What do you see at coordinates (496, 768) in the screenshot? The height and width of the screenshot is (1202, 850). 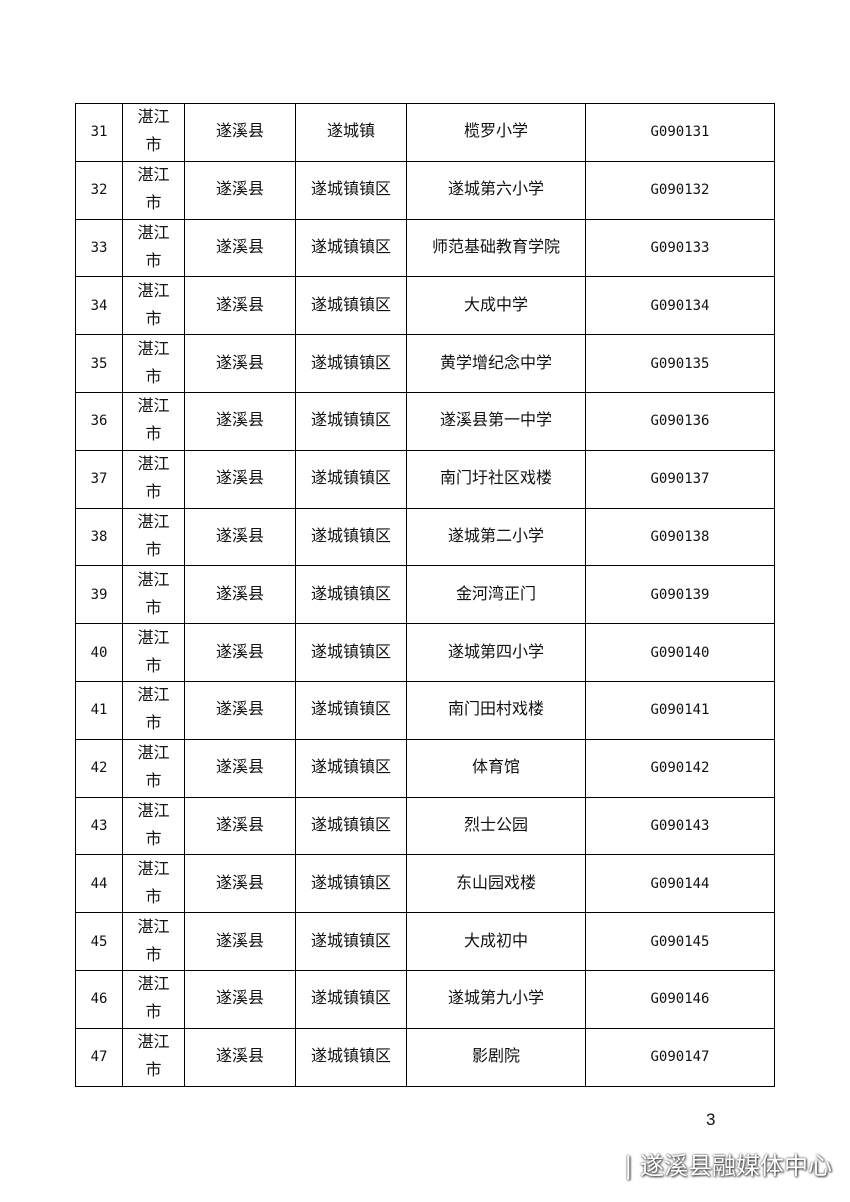 I see `cell: 体育馆` at bounding box center [496, 768].